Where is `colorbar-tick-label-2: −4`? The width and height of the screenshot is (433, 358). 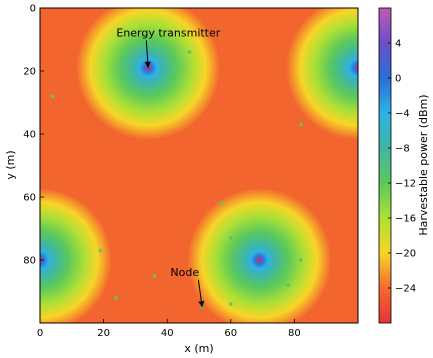
colorbar-tick-label-2: −4 is located at coordinates (402, 114).